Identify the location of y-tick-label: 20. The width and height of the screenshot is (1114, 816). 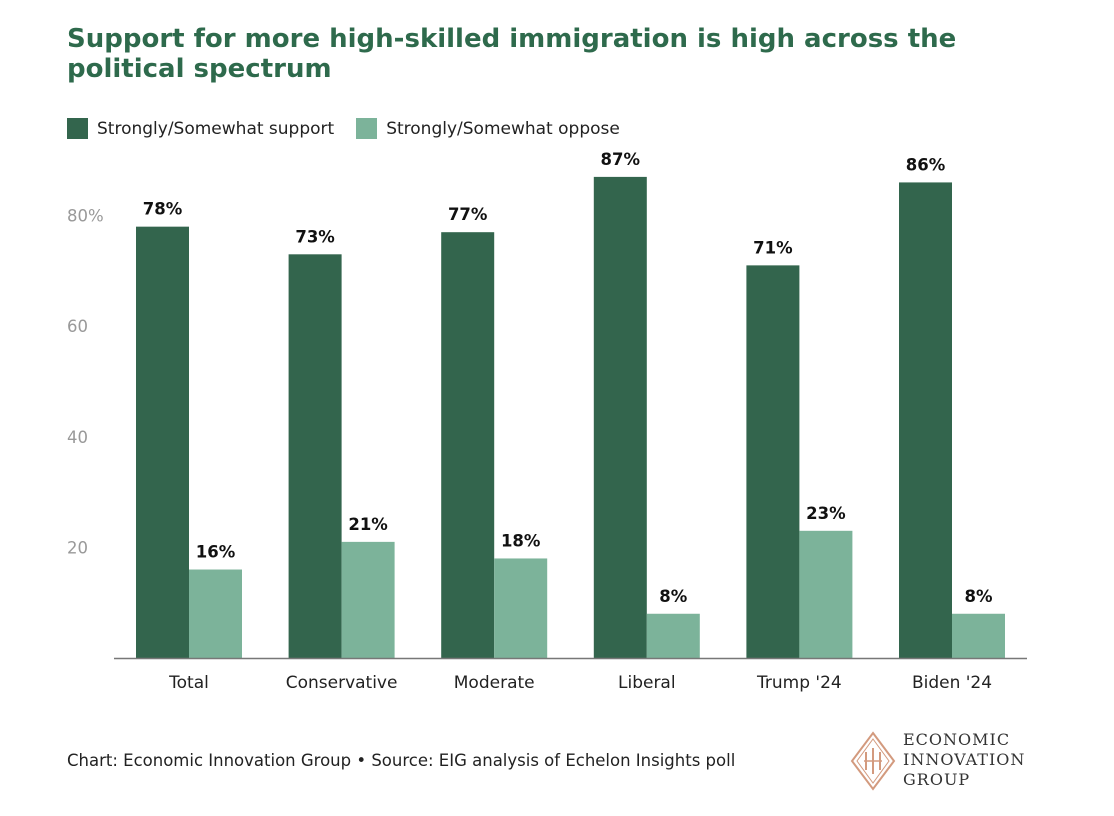
(77, 547).